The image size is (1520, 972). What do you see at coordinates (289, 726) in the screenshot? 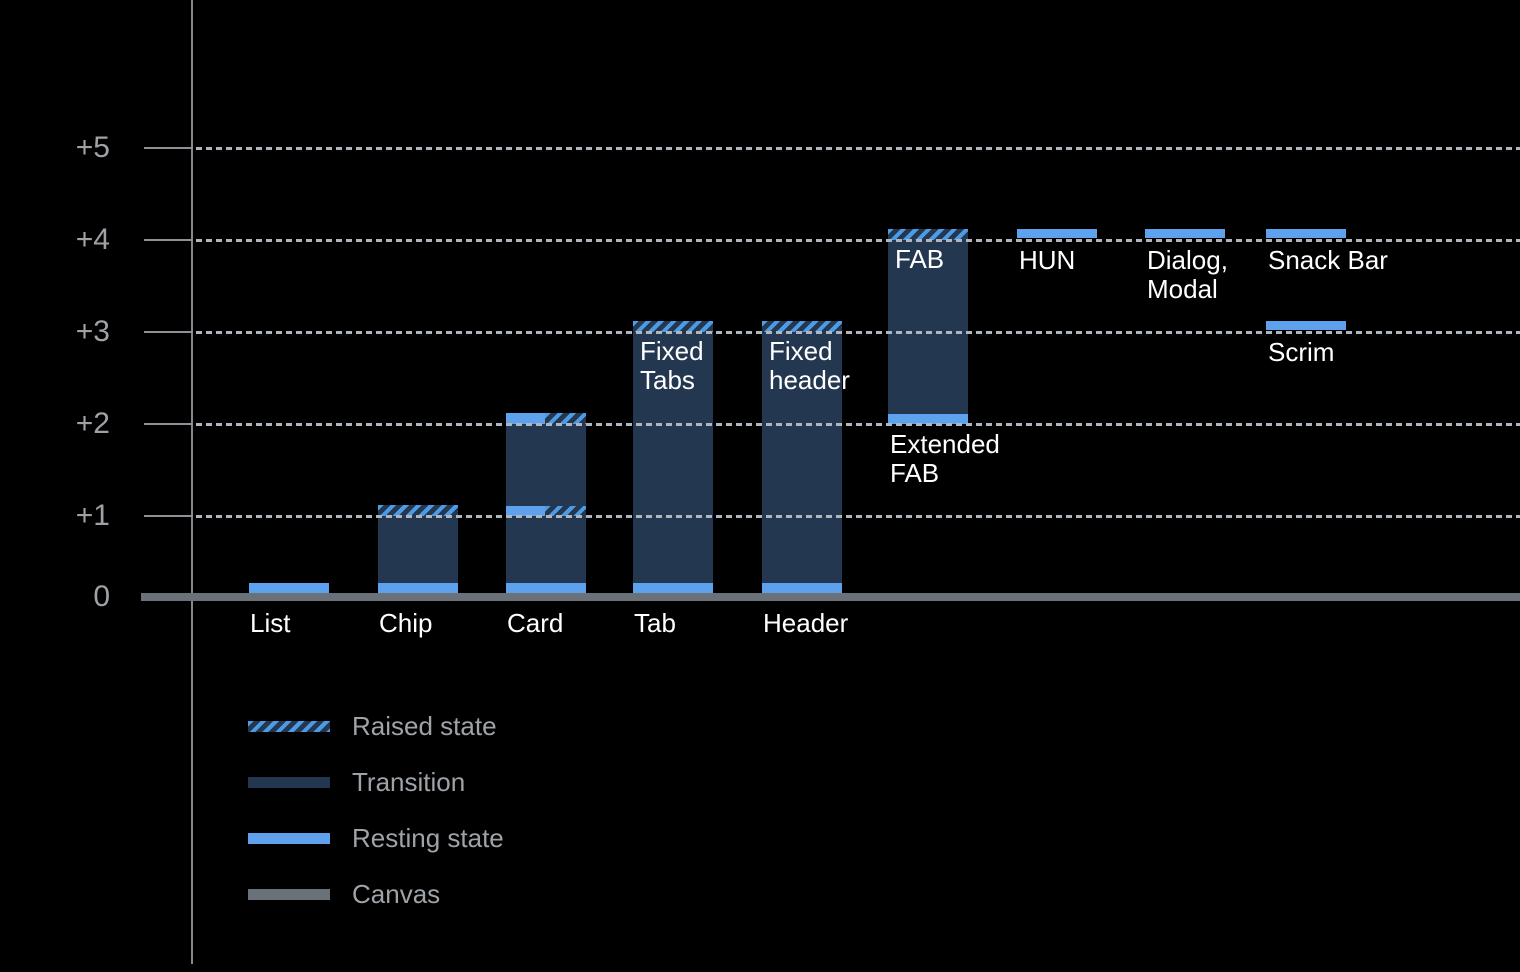
I see `legend-item-raised-state-swatch` at bounding box center [289, 726].